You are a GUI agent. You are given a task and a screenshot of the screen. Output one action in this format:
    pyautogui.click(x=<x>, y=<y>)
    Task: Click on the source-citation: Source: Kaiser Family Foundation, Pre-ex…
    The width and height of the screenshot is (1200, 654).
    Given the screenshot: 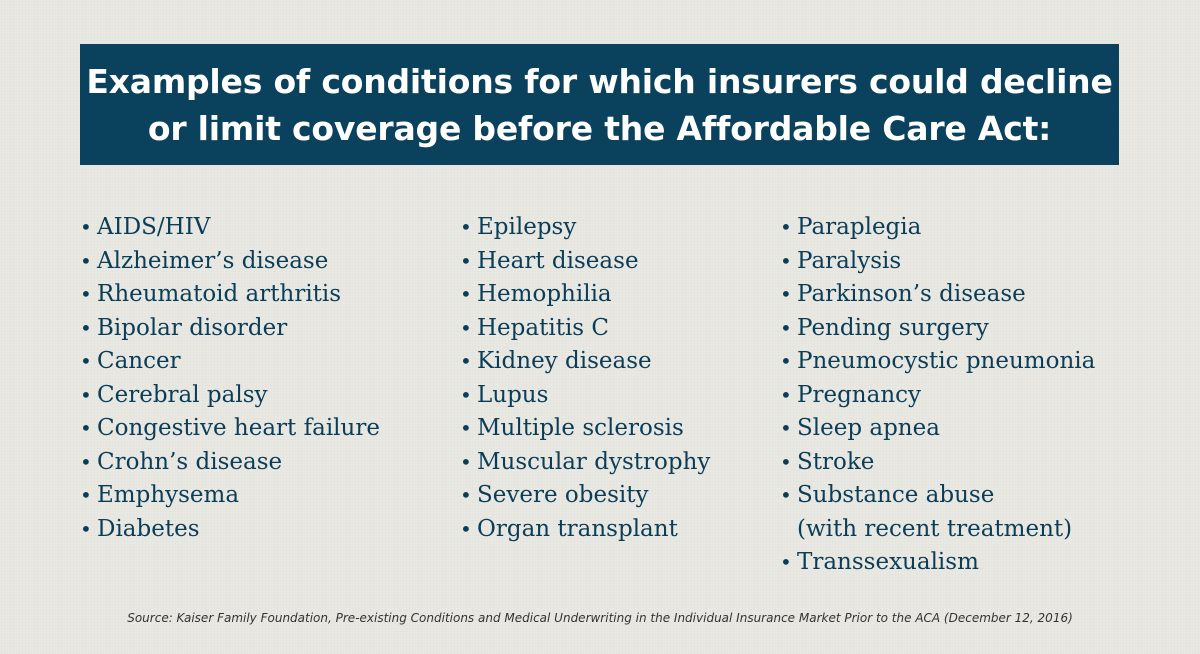 What is the action you would take?
    pyautogui.click(x=600, y=618)
    